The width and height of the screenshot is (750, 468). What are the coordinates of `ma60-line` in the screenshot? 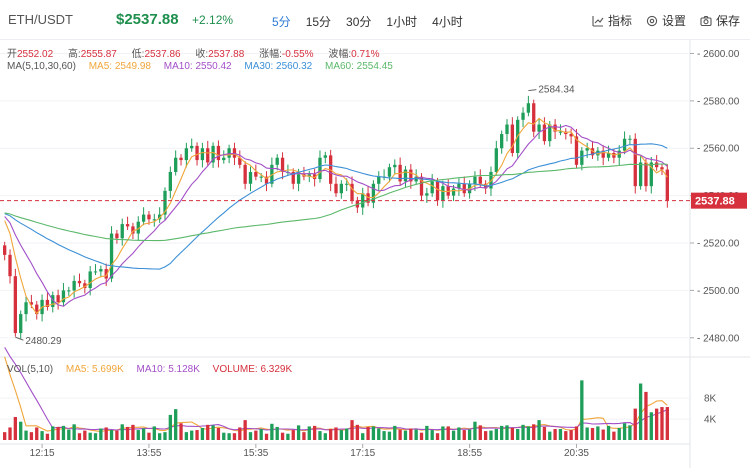 It's located at (336, 202).